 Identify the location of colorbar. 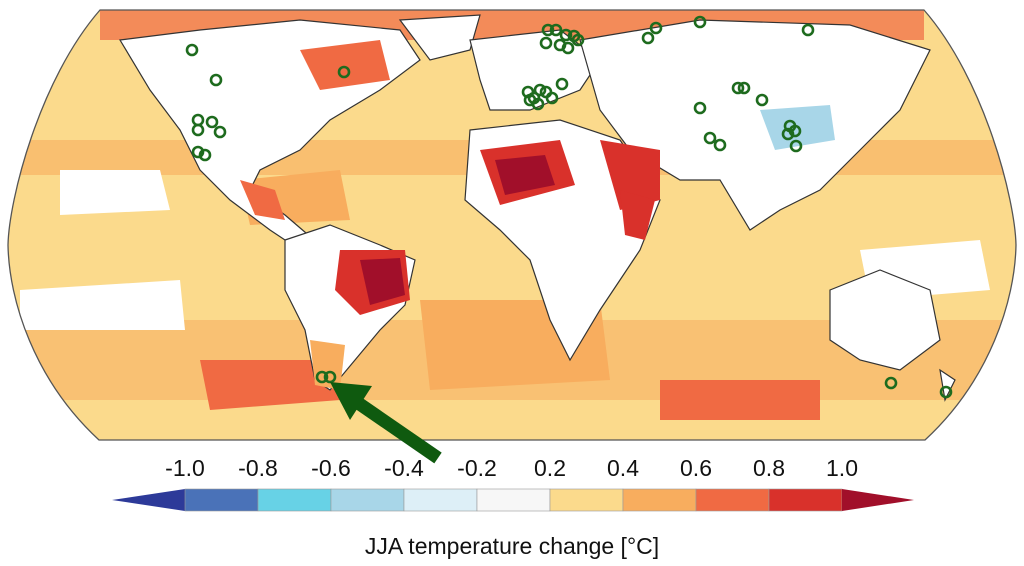
(513, 500).